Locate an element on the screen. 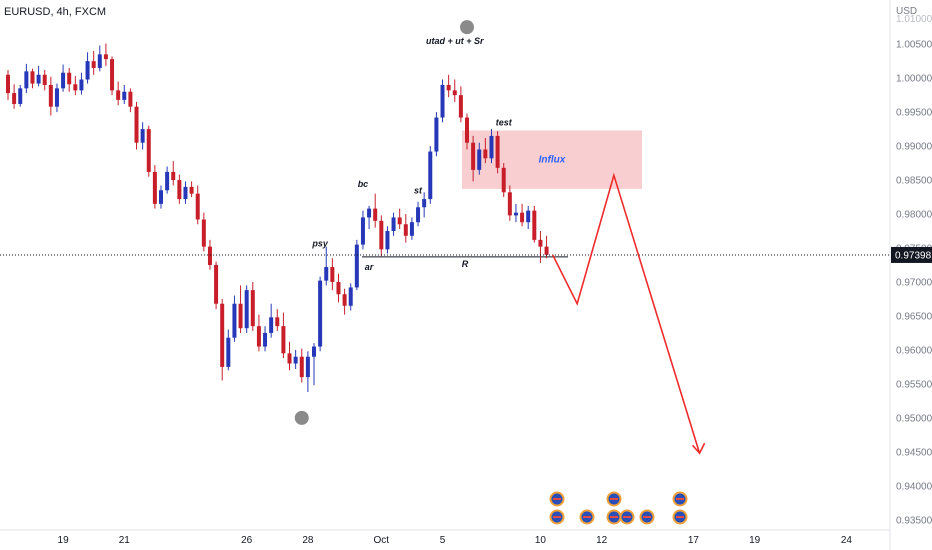  projection-path is located at coordinates (628, 313).